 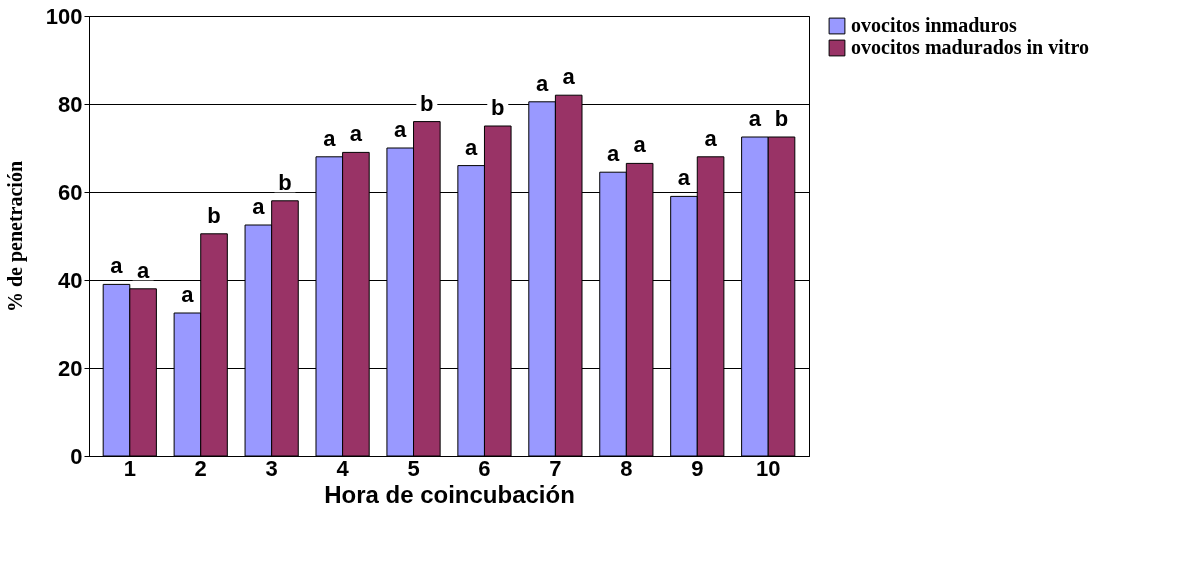 What do you see at coordinates (70, 104) in the screenshot?
I see `y-tick-label: 80` at bounding box center [70, 104].